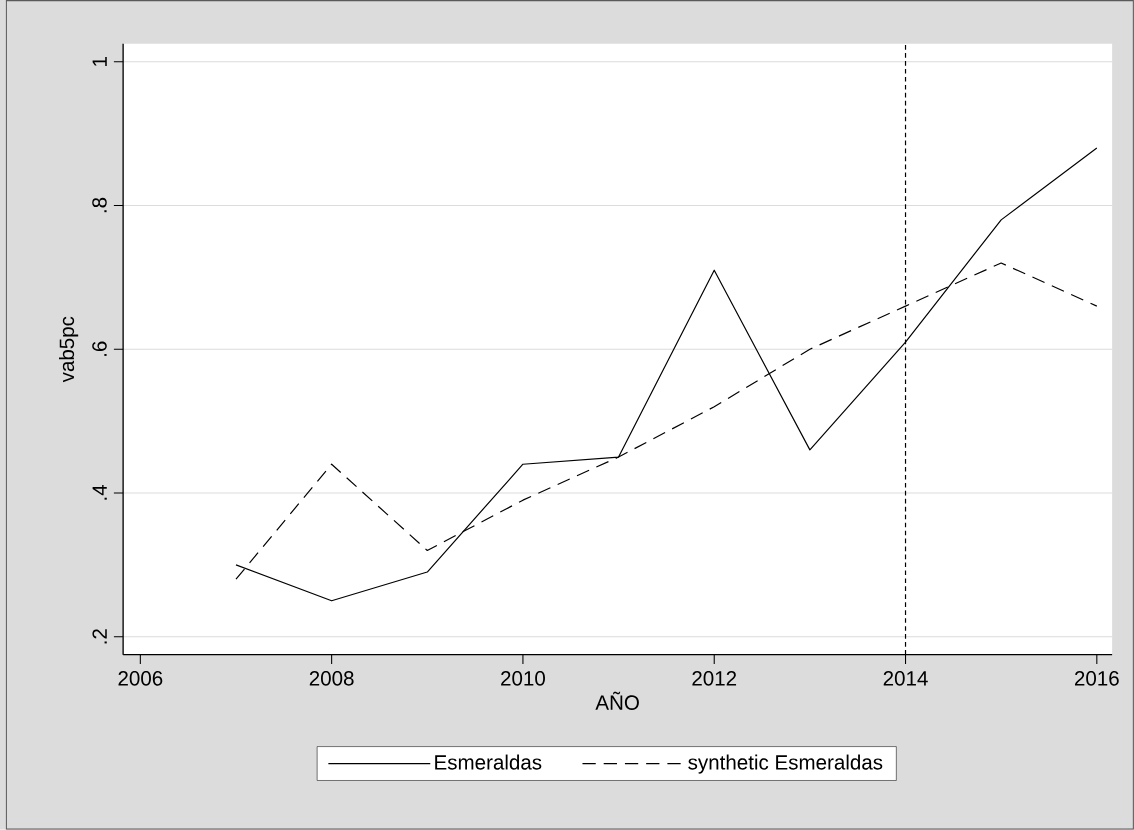  Describe the element at coordinates (99, 492) in the screenshot. I see `y-tick-label: .4` at that location.